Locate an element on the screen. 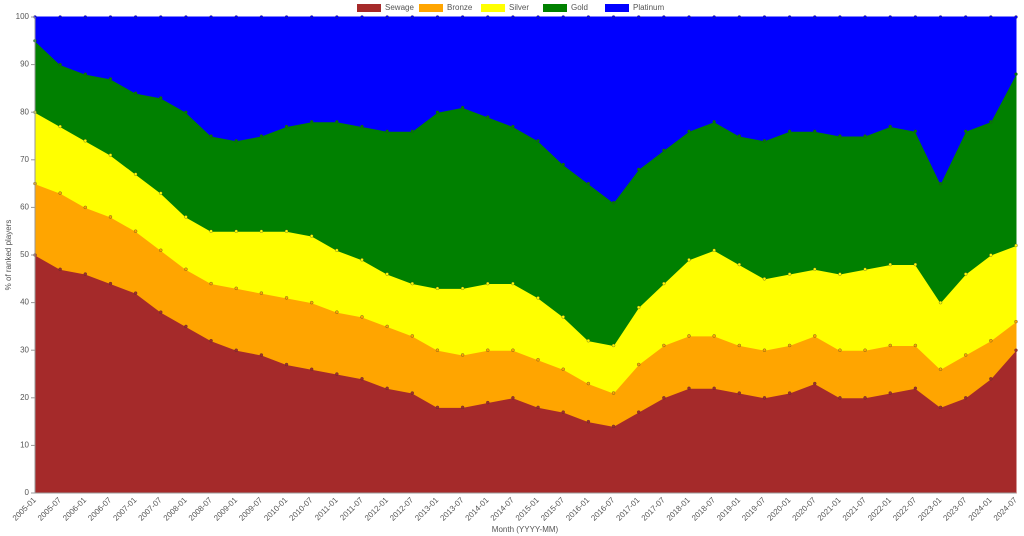 This screenshot has width=1024, height=536. y-tick-label: 80 is located at coordinates (24, 111).